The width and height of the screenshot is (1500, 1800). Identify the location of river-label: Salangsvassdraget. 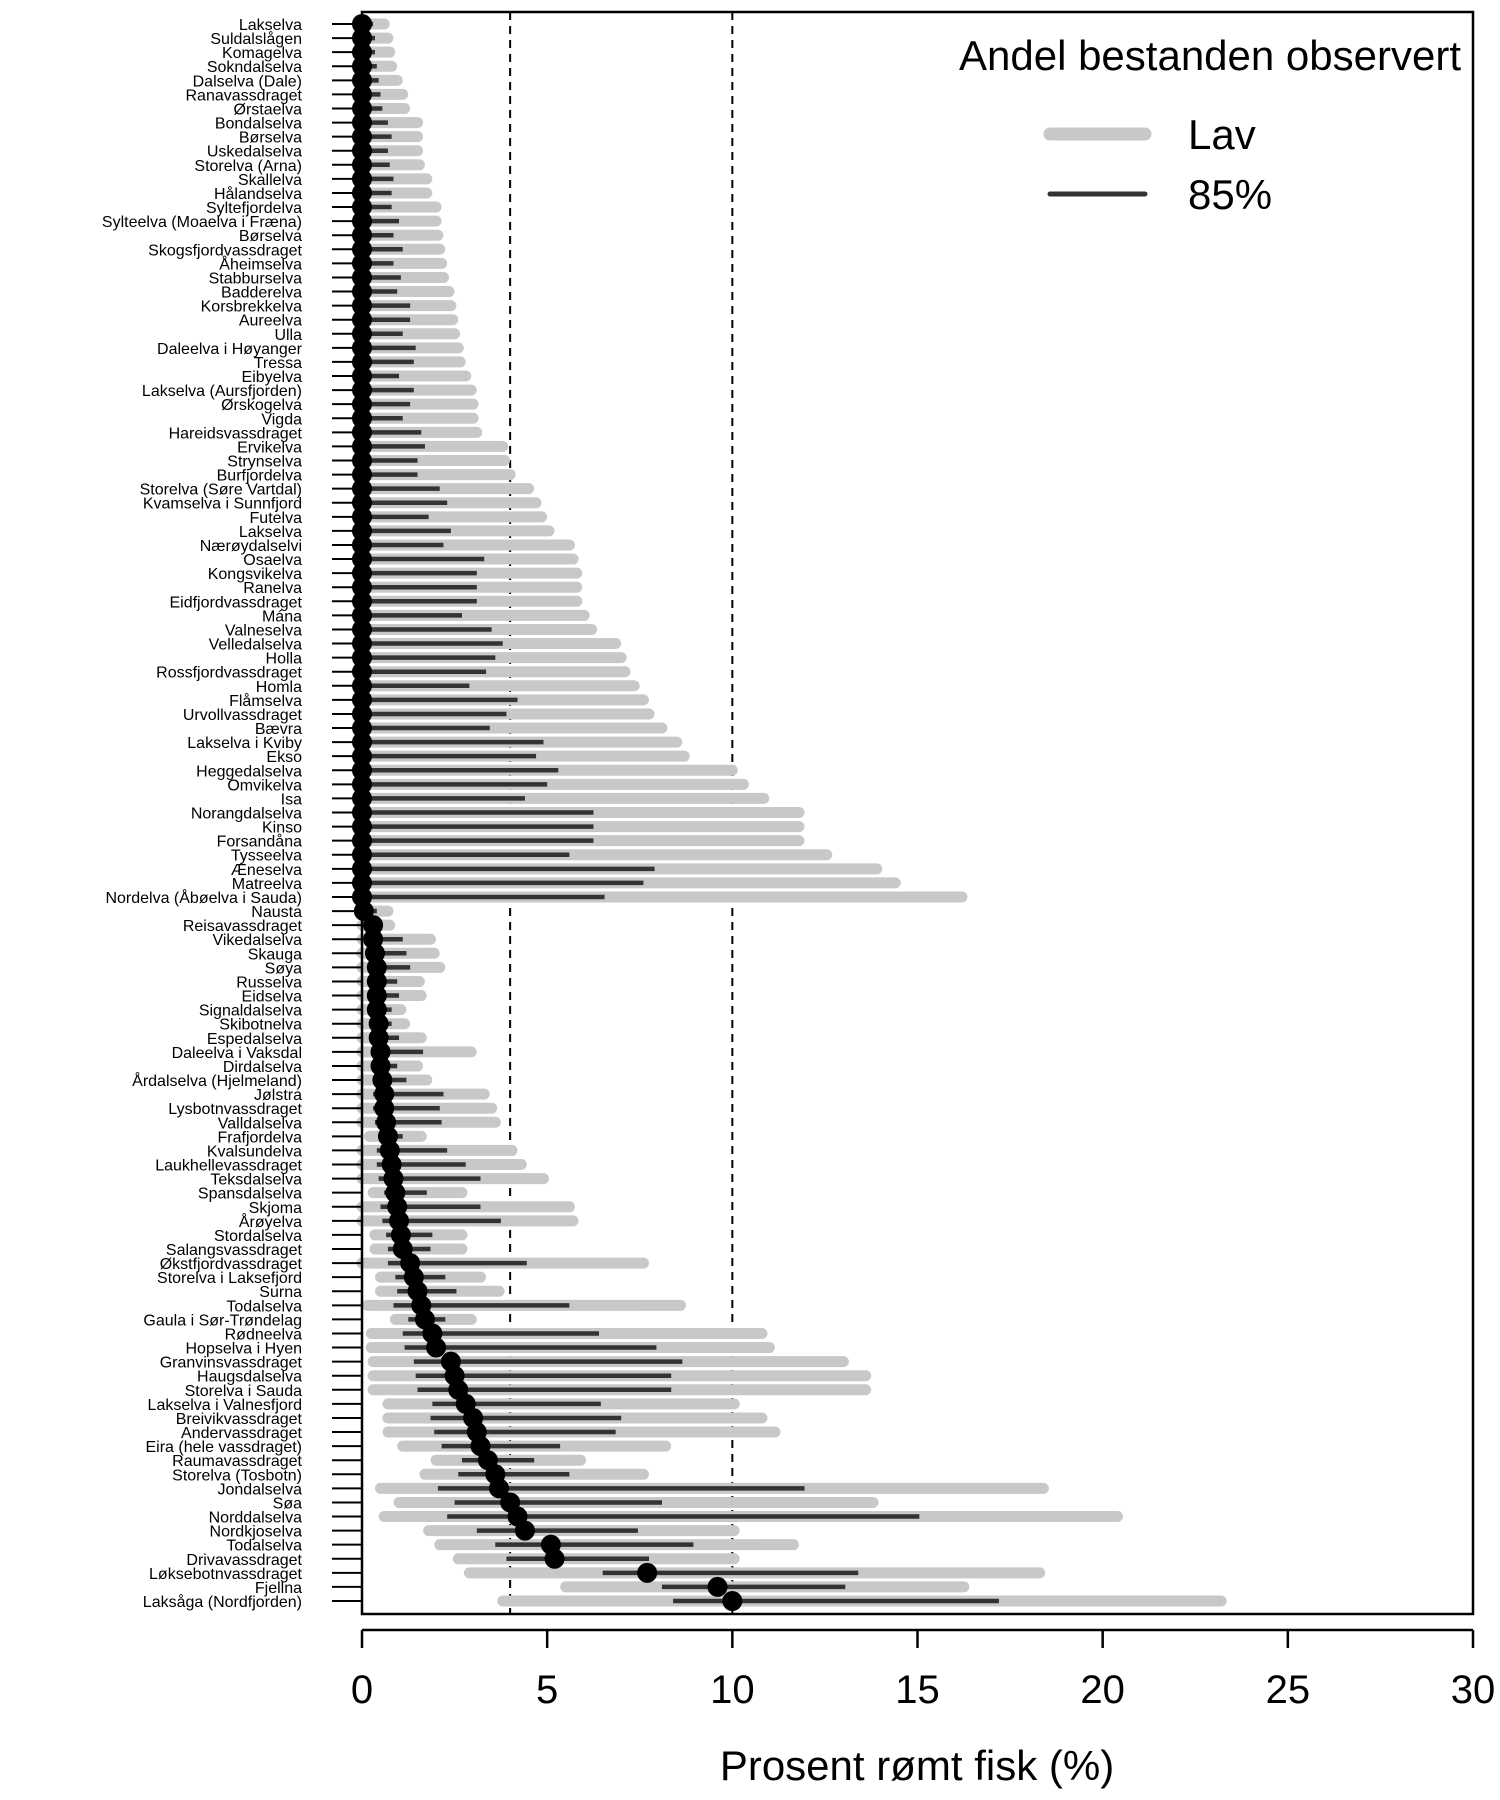
(234, 1250).